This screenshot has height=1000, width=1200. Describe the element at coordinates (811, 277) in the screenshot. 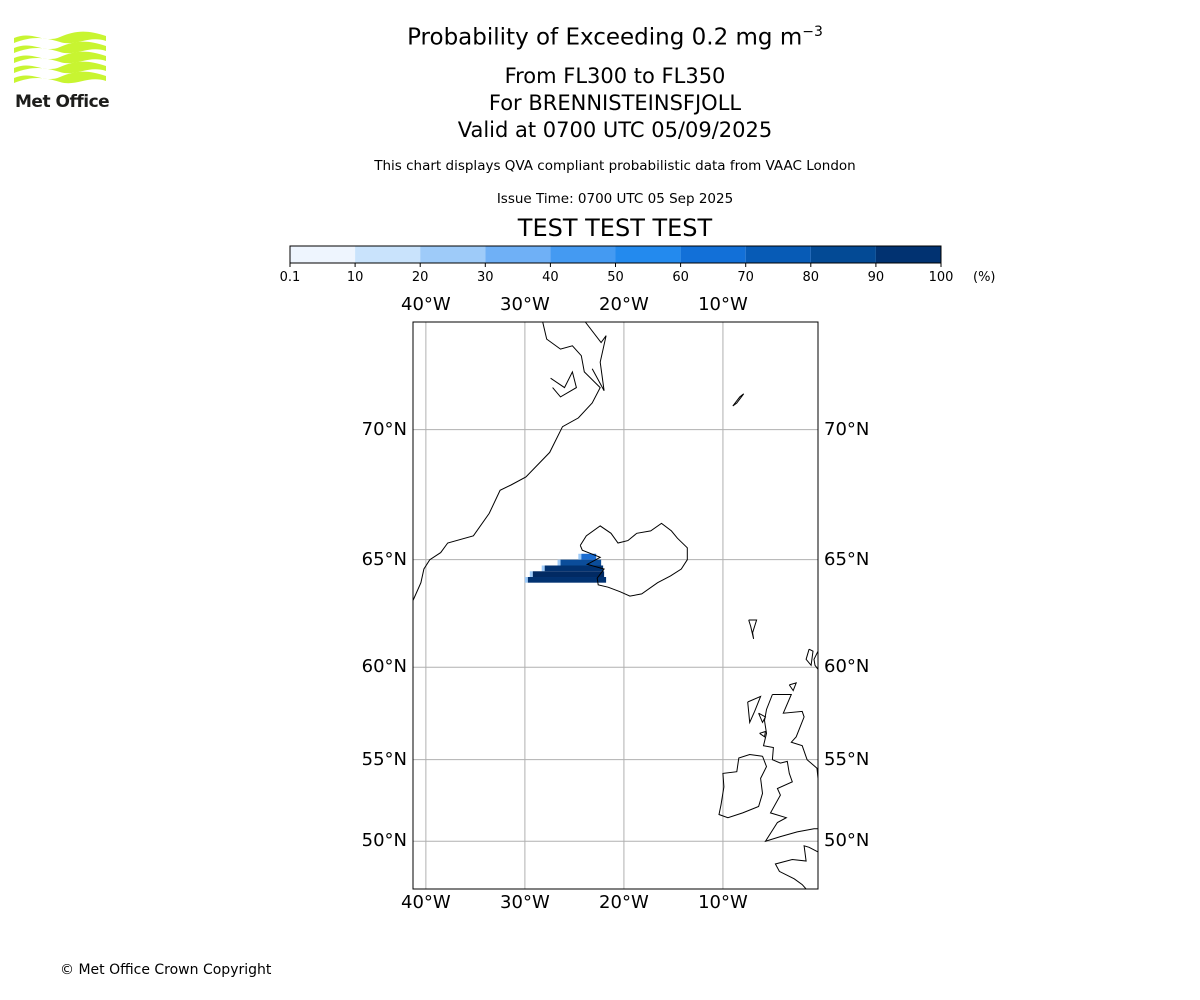

I see `colorbar-tick-label: 80` at that location.